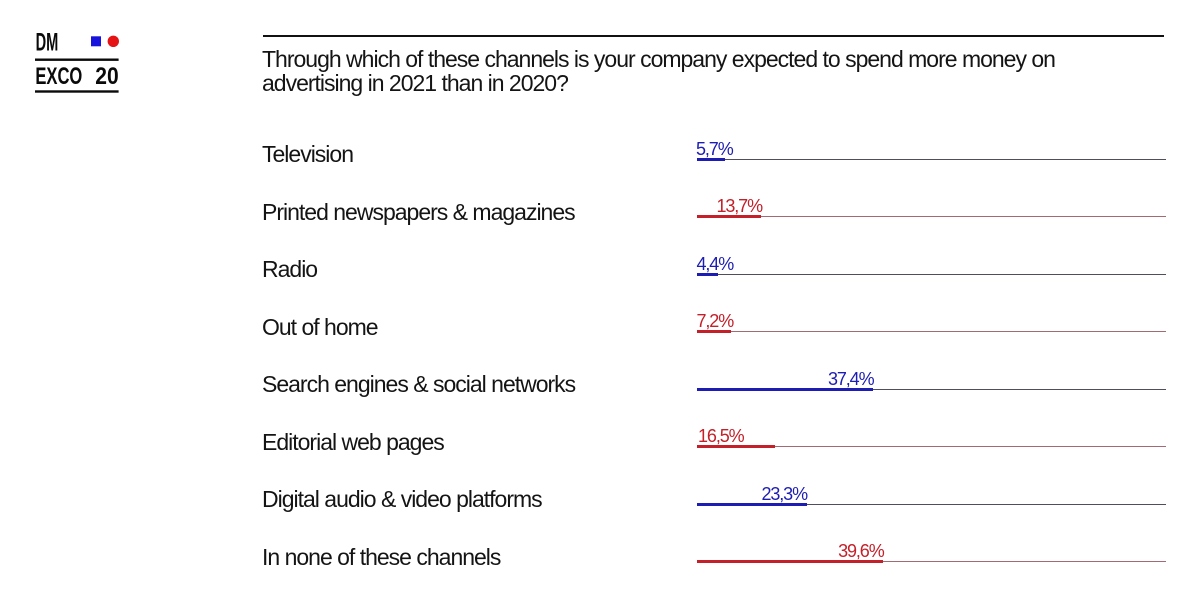  Describe the element at coordinates (106, 77) in the screenshot. I see `svg-text: 20` at that location.